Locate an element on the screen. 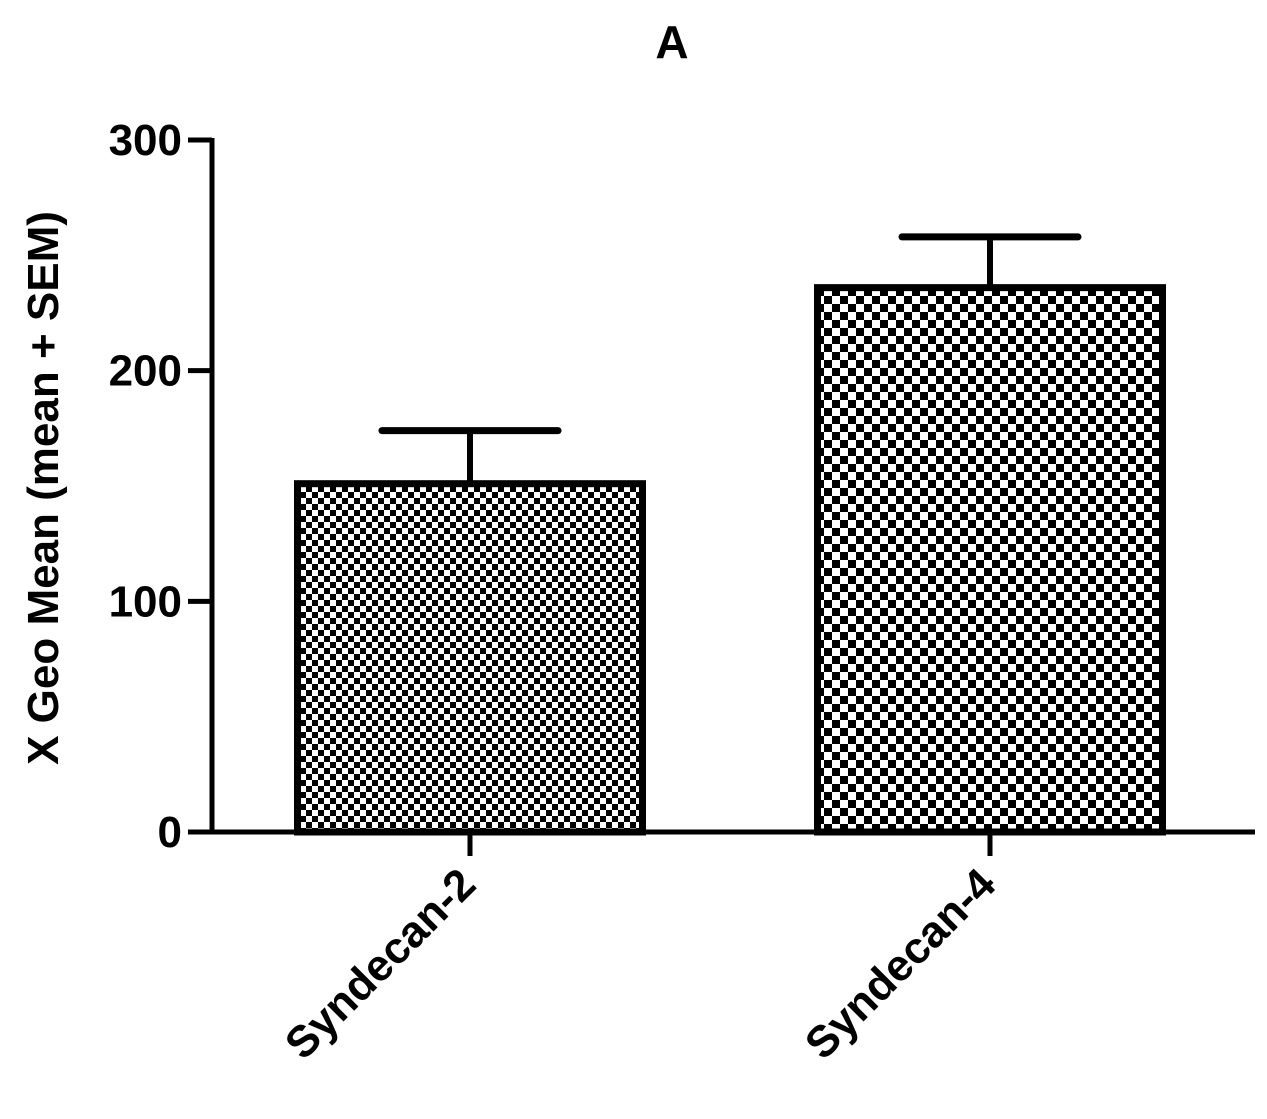 This screenshot has height=1119, width=1267. chart-title: A is located at coordinates (671, 42).